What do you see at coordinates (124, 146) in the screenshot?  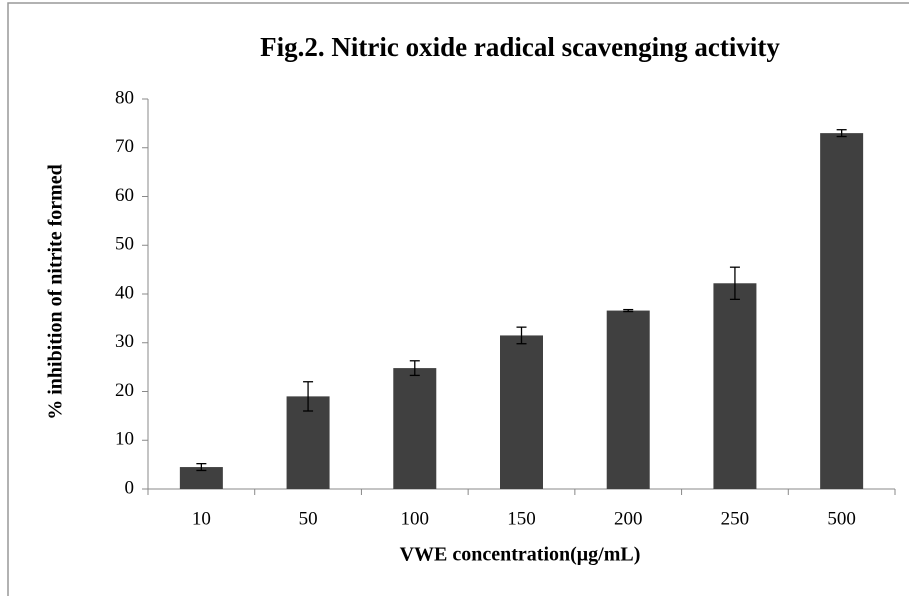 I see `y-tick-label: 70` at bounding box center [124, 146].